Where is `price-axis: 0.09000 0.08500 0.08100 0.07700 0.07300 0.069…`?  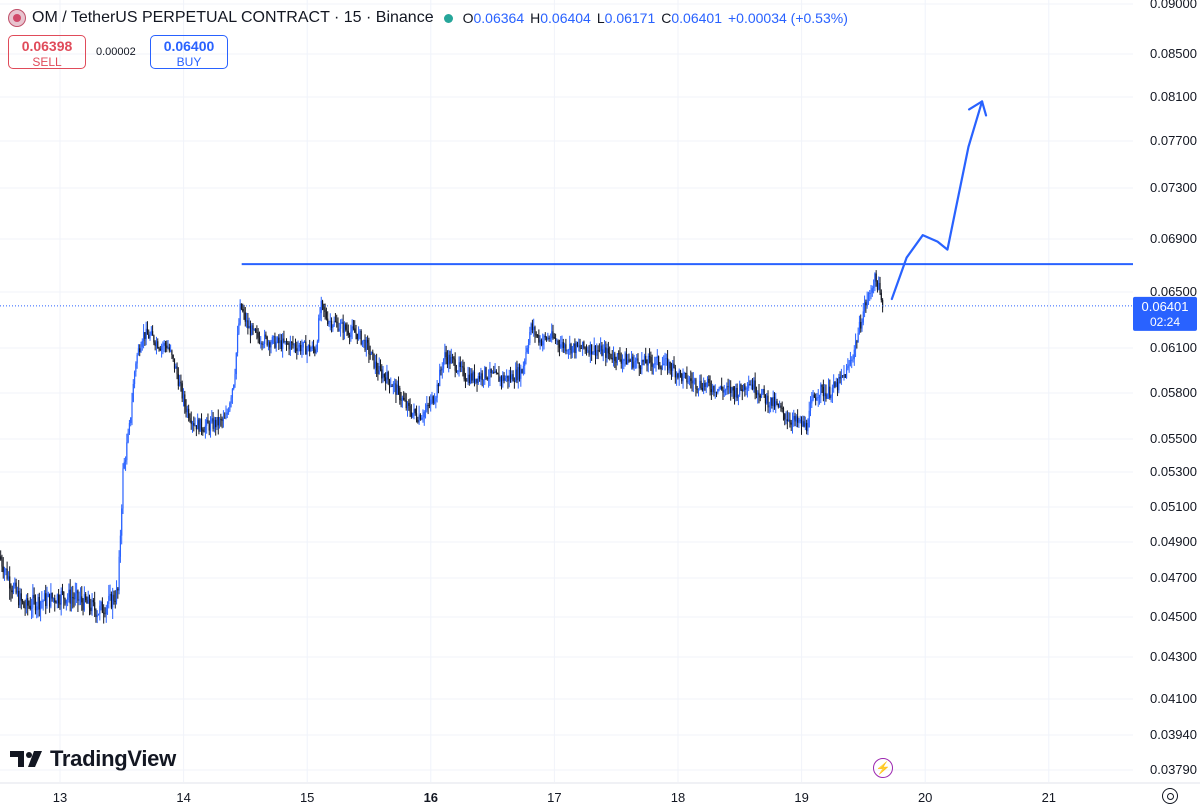 price-axis: 0.09000 0.08500 0.08100 0.07700 0.07300 0.069… is located at coordinates (1165, 388).